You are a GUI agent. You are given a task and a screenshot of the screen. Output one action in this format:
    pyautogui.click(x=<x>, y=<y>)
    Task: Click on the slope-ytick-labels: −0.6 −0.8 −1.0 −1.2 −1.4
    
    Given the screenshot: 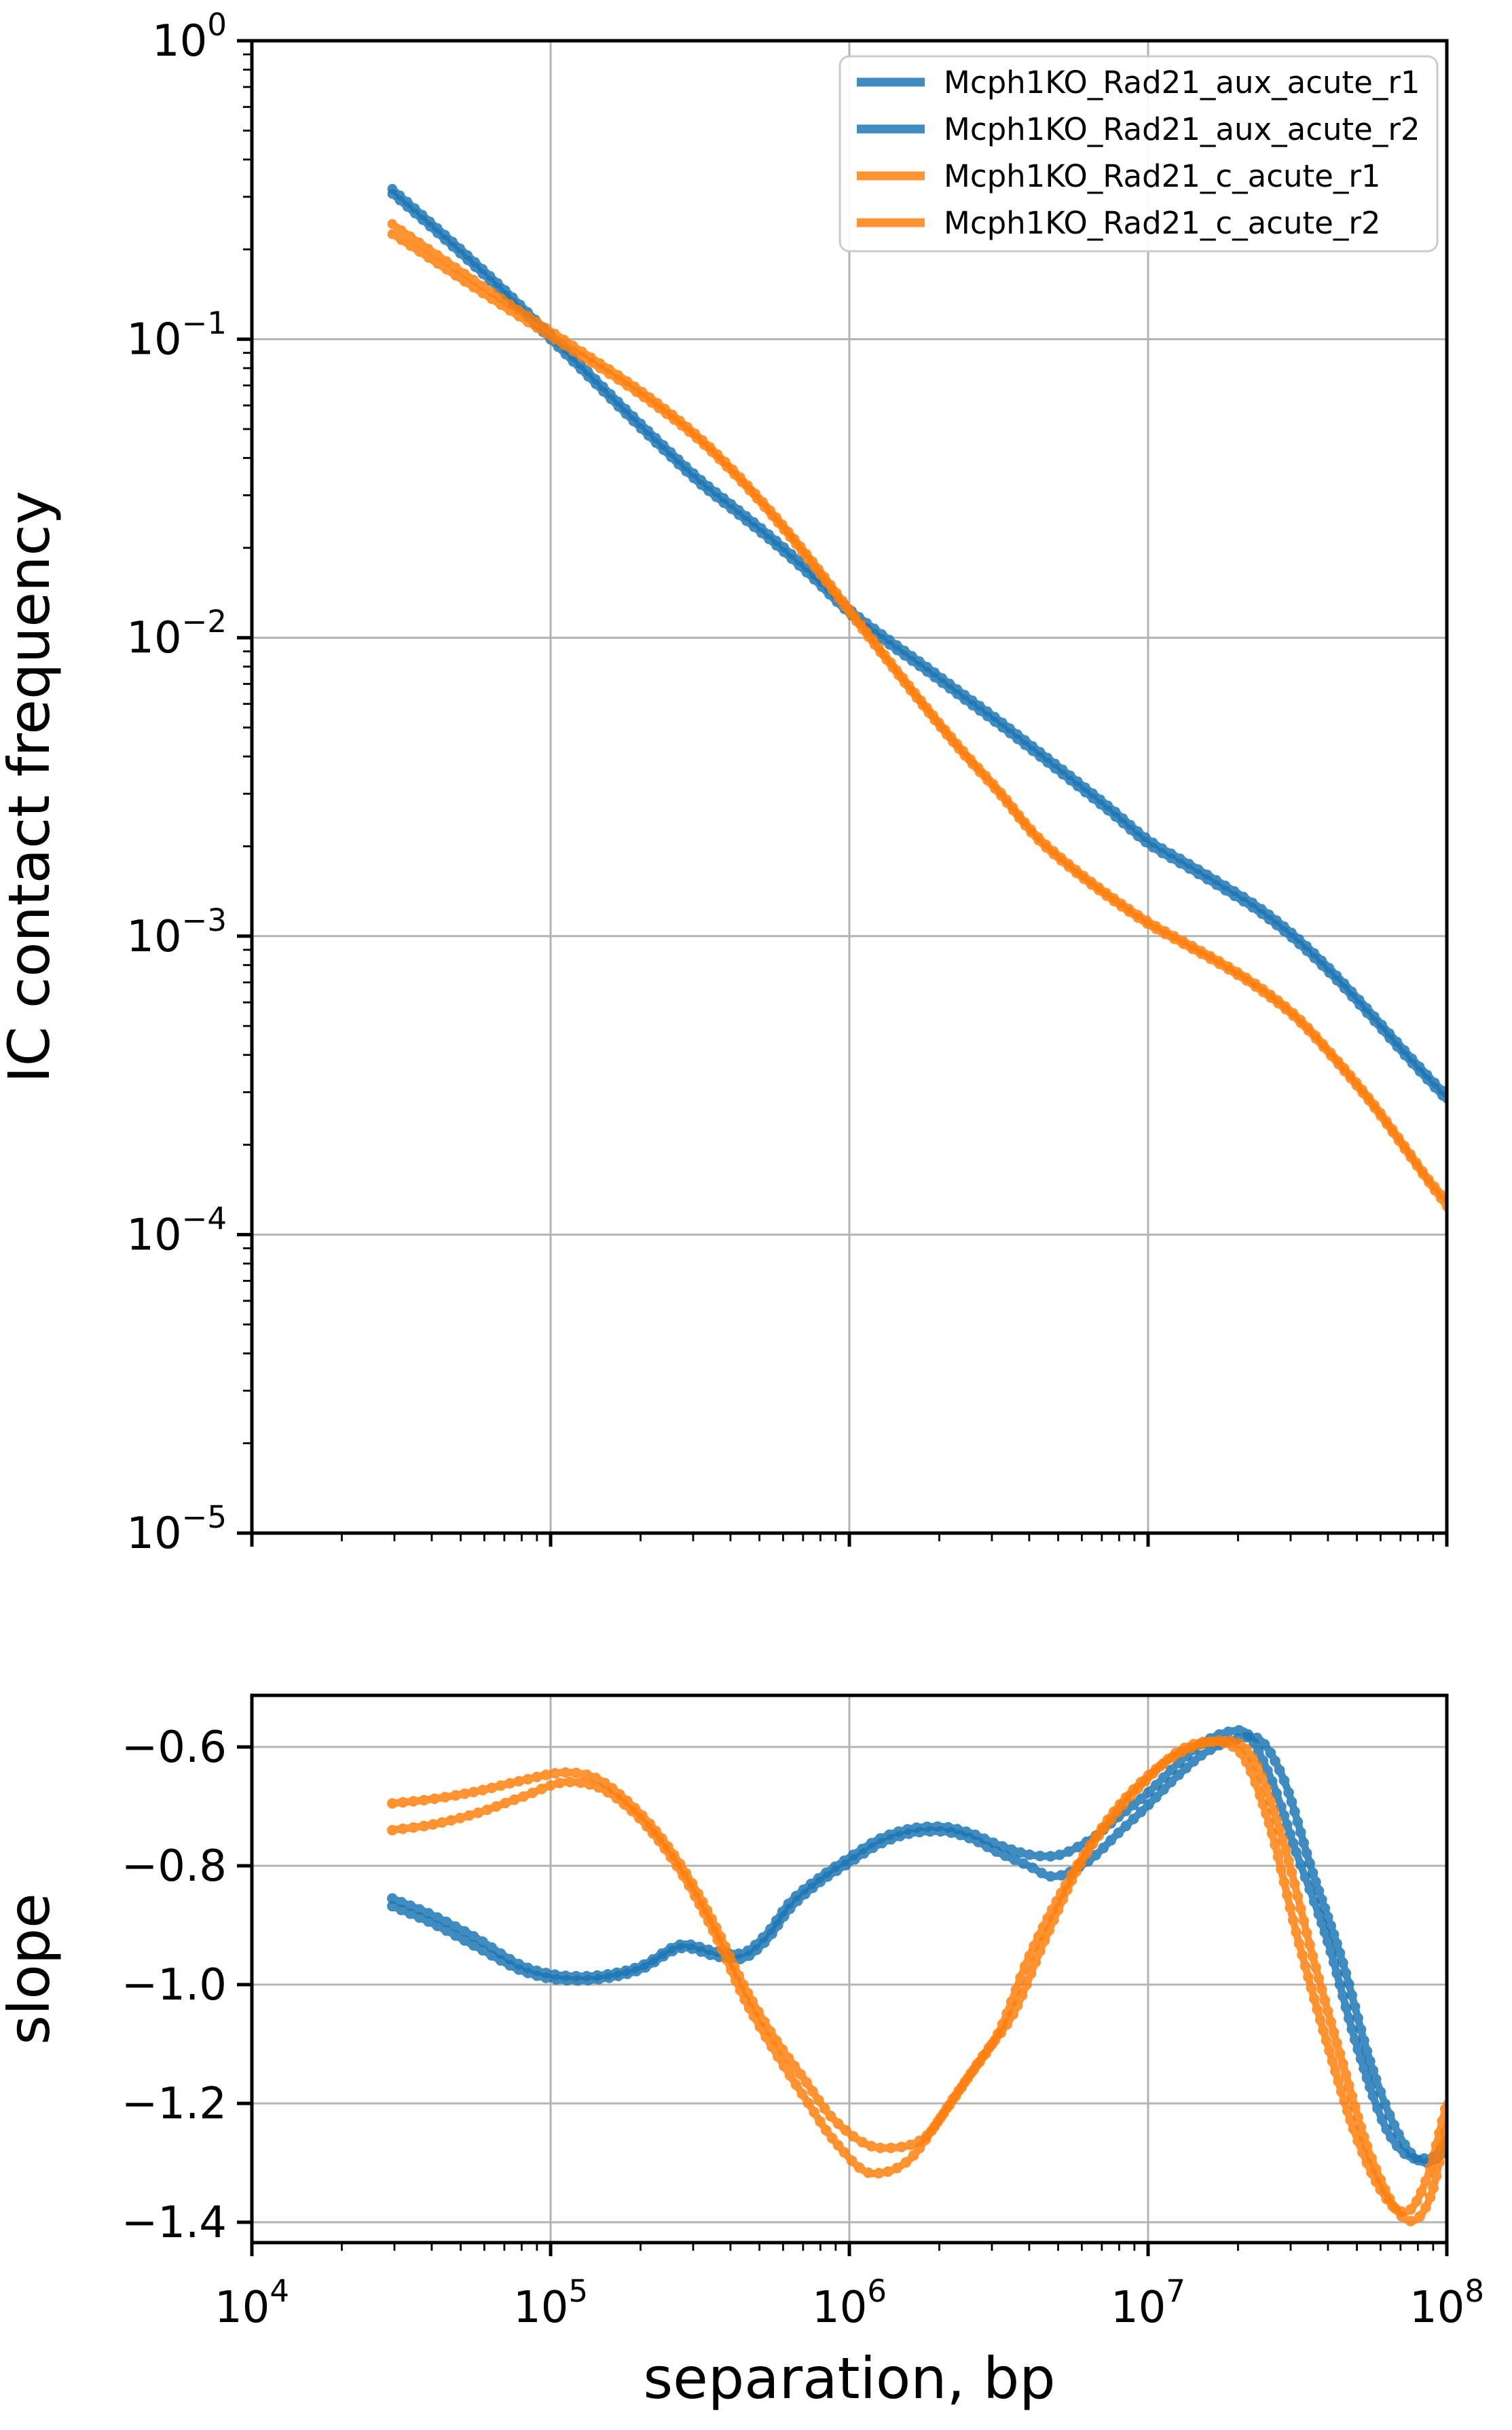 What is the action you would take?
    pyautogui.click(x=174, y=1985)
    